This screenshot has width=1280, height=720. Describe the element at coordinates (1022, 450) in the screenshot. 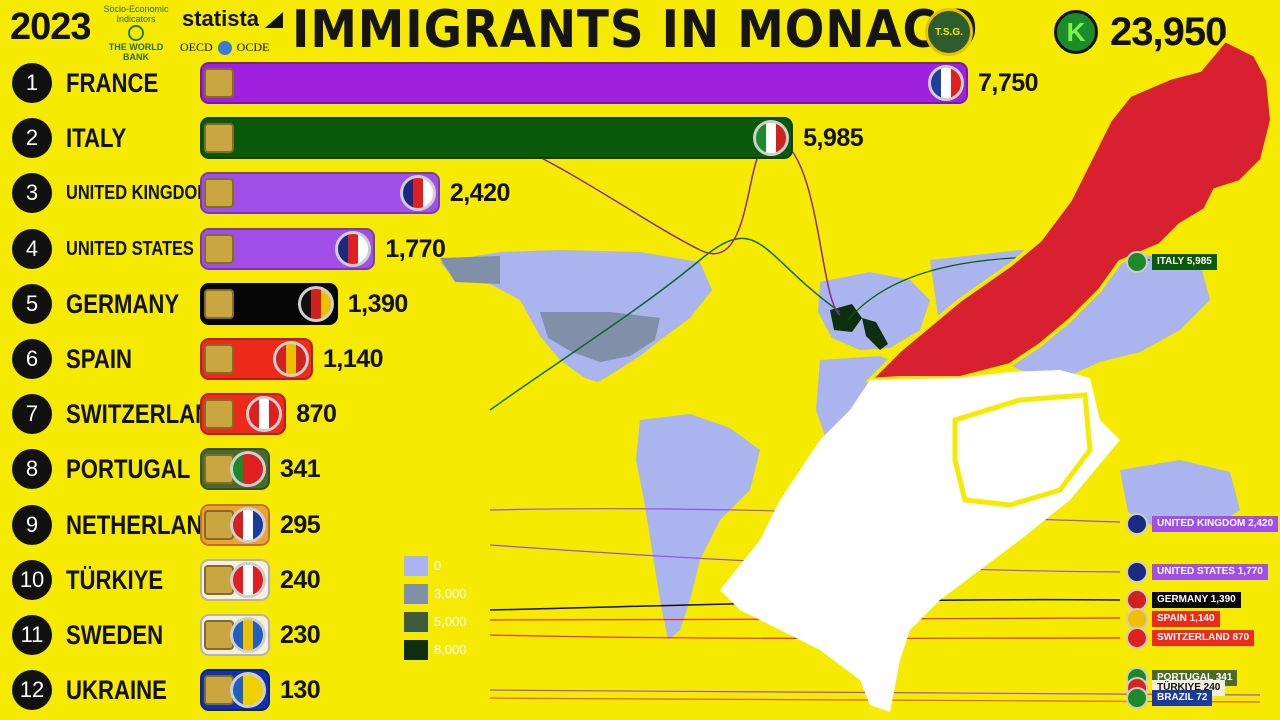

I see `monaco-port-shape` at that location.